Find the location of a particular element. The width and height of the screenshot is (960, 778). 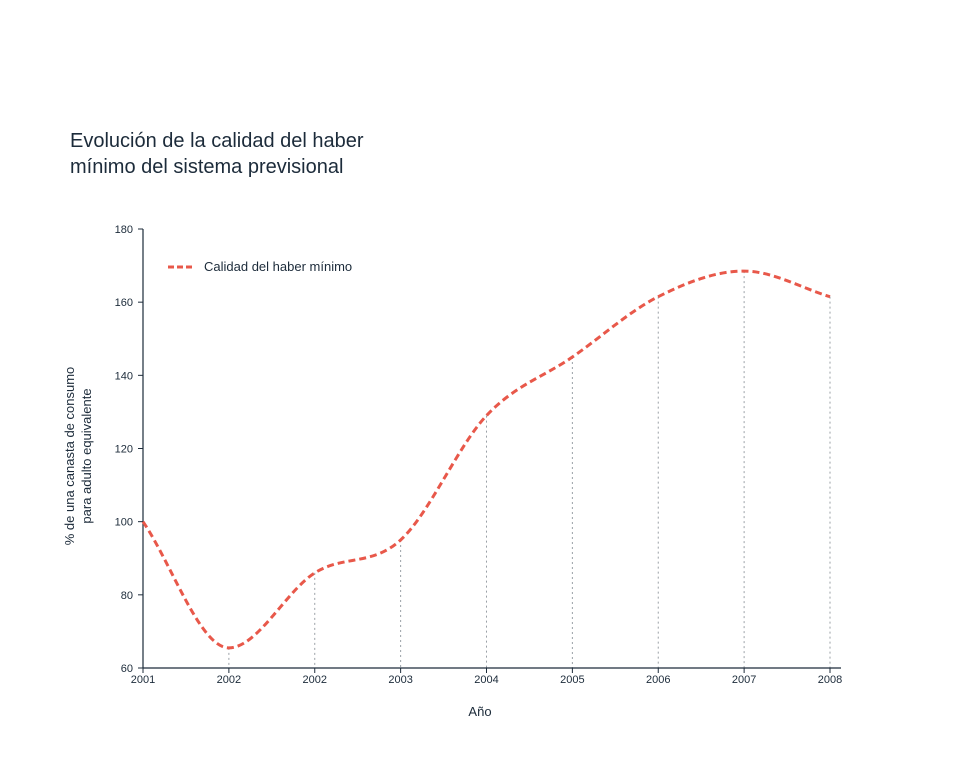

x-axis-title: Año is located at coordinates (479, 711).